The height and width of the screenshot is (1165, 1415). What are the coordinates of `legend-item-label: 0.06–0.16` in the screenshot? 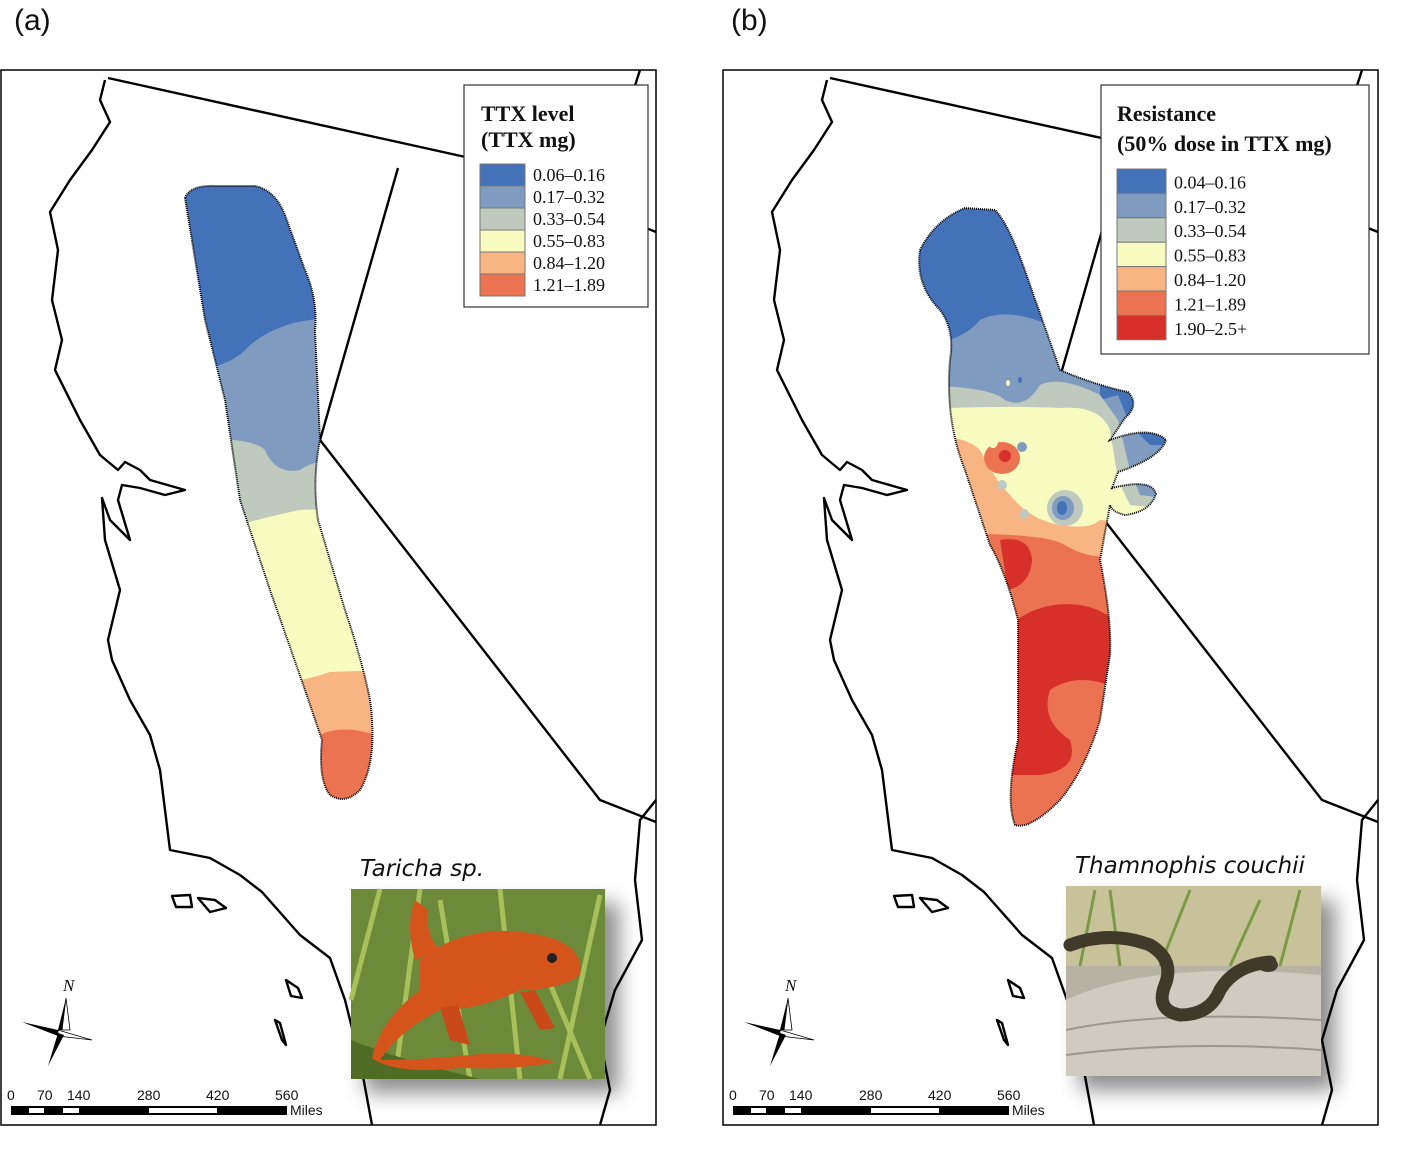 It's located at (569, 175).